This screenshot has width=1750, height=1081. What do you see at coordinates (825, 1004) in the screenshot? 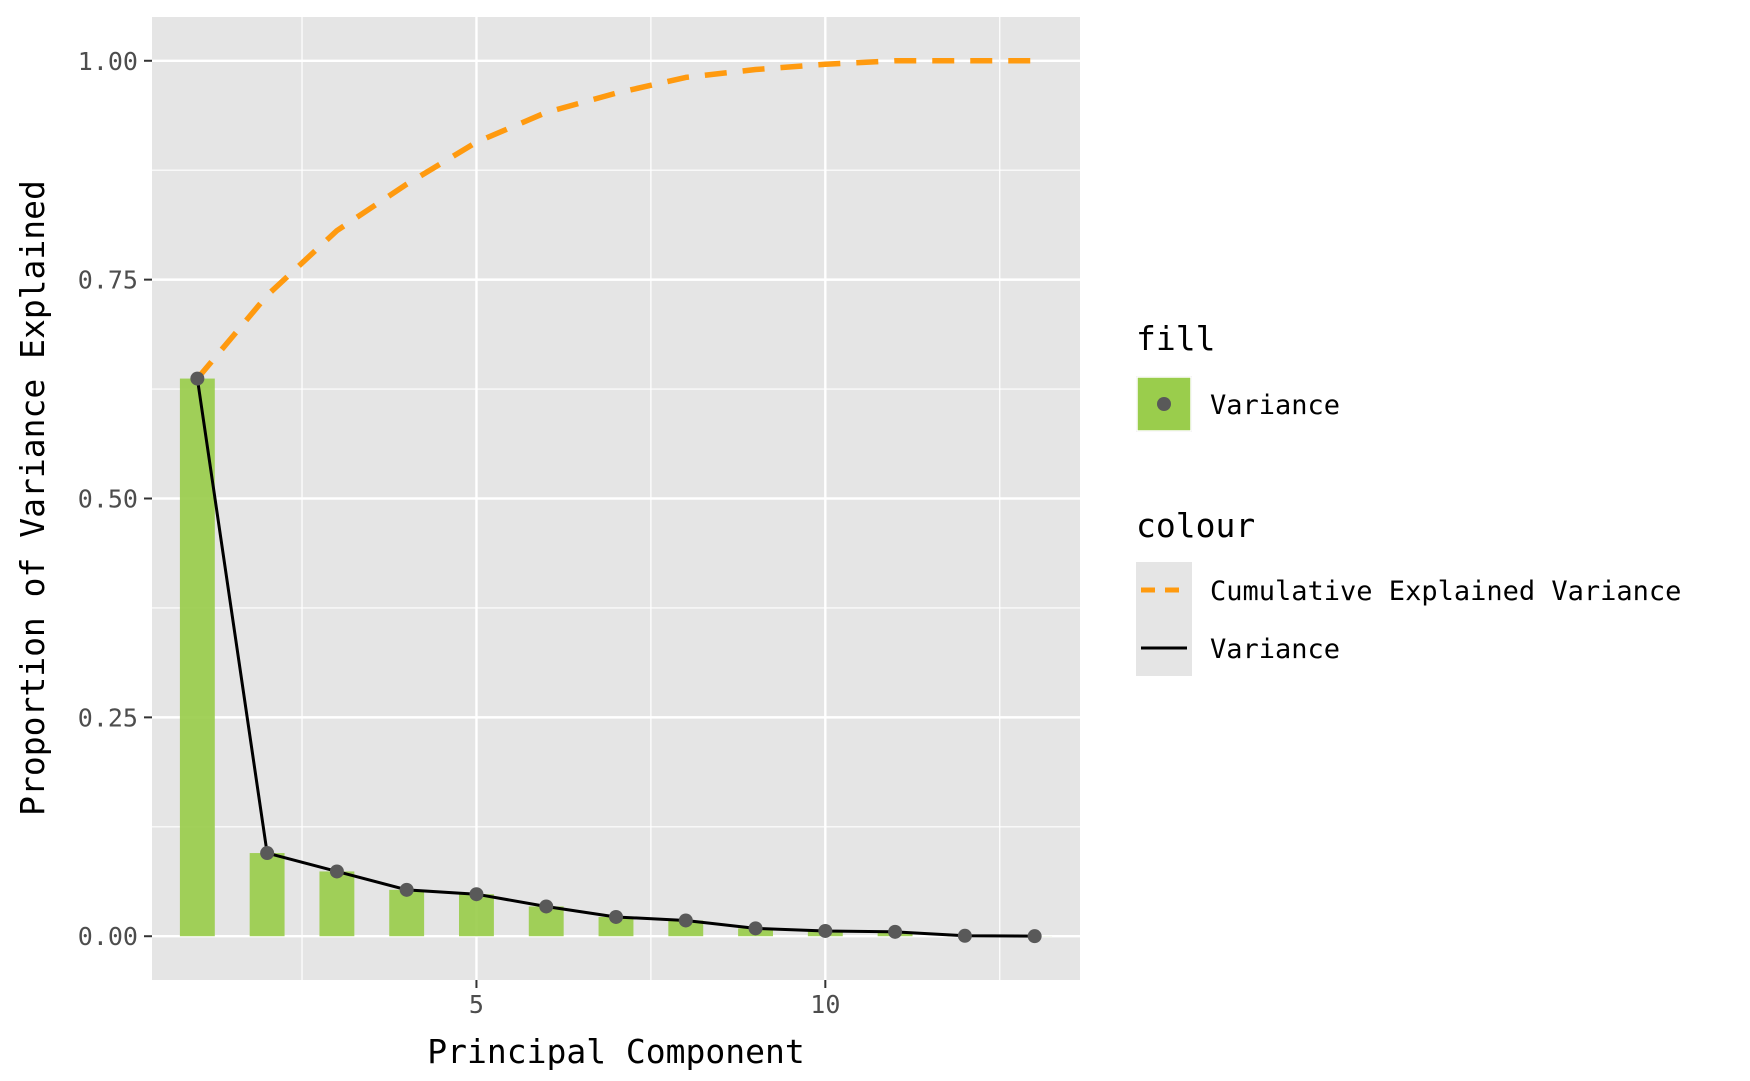
I see `x-tick-label: 10` at bounding box center [825, 1004].